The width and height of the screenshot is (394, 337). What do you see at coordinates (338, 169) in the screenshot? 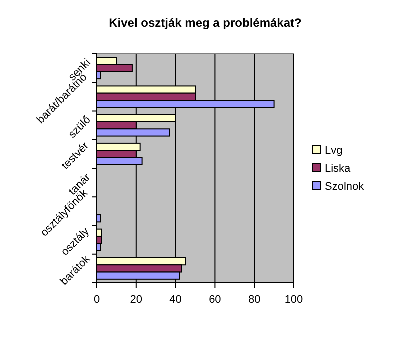
I see `legend-label: Liska` at bounding box center [338, 169].